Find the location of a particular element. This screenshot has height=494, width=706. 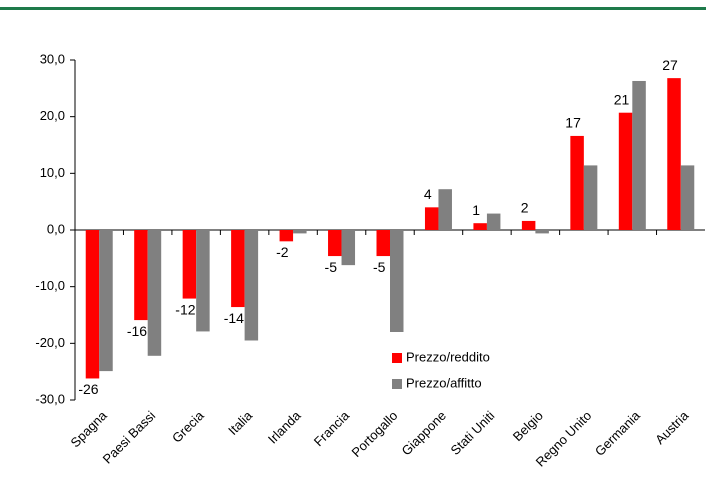

x-tick-label: Giappone is located at coordinates (424, 433).